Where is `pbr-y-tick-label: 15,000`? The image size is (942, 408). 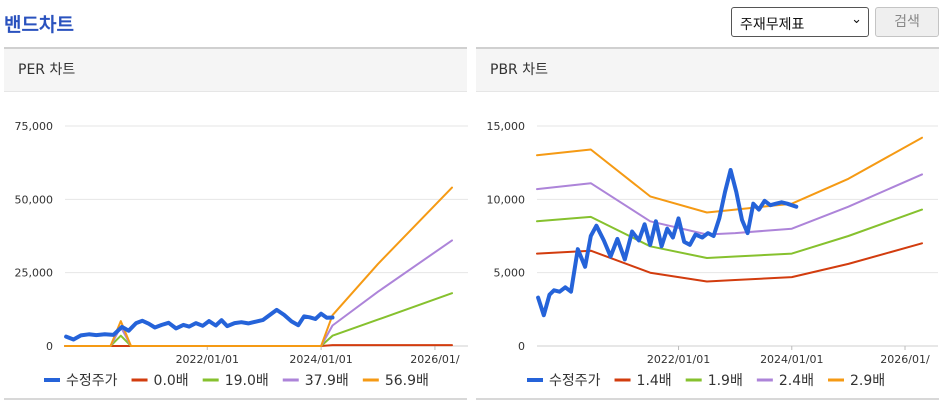
pbr-y-tick-label: 15,000 is located at coordinates (506, 126).